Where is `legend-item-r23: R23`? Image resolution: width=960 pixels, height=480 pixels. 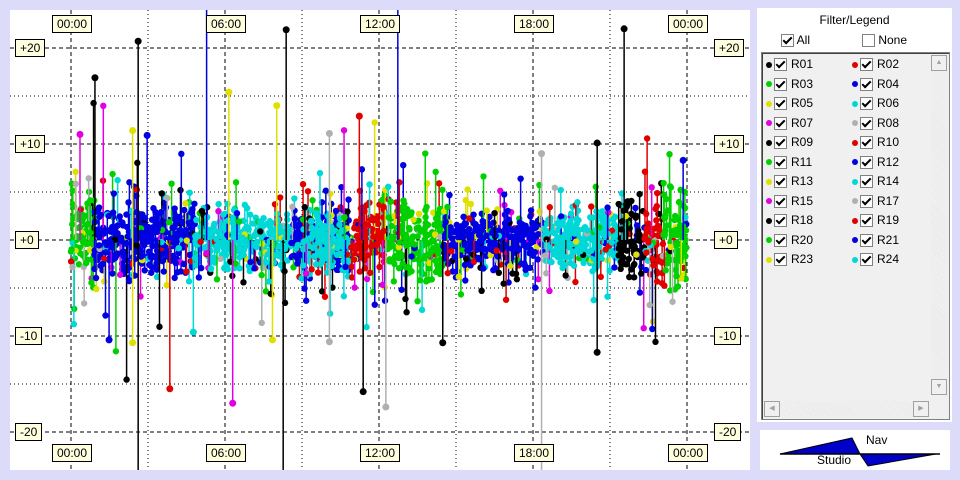 legend-item-r23: R23 is located at coordinates (789, 259).